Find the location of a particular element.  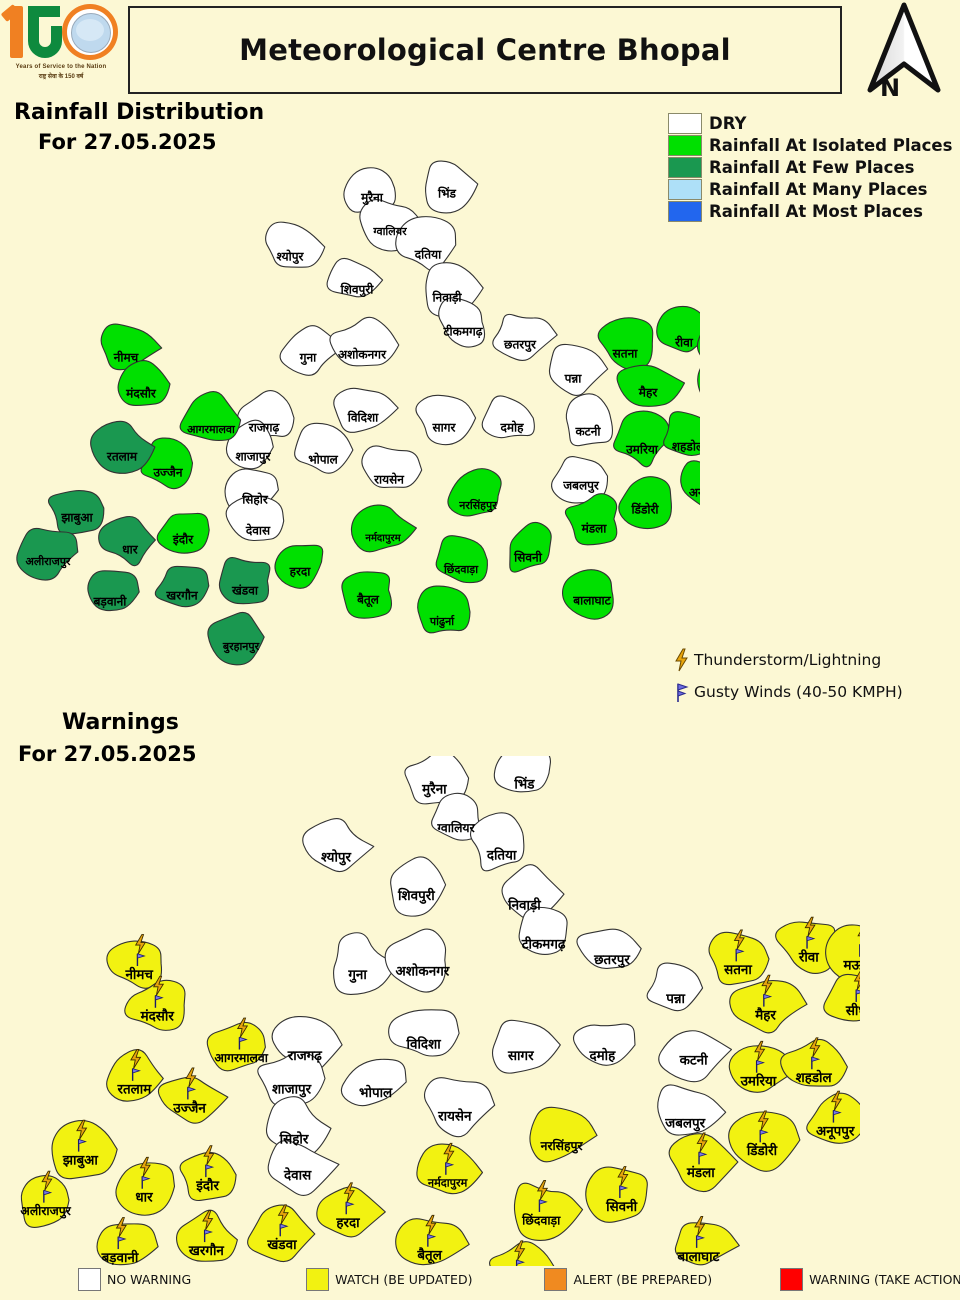

district-label: जबलपुर is located at coordinates (684, 1123).